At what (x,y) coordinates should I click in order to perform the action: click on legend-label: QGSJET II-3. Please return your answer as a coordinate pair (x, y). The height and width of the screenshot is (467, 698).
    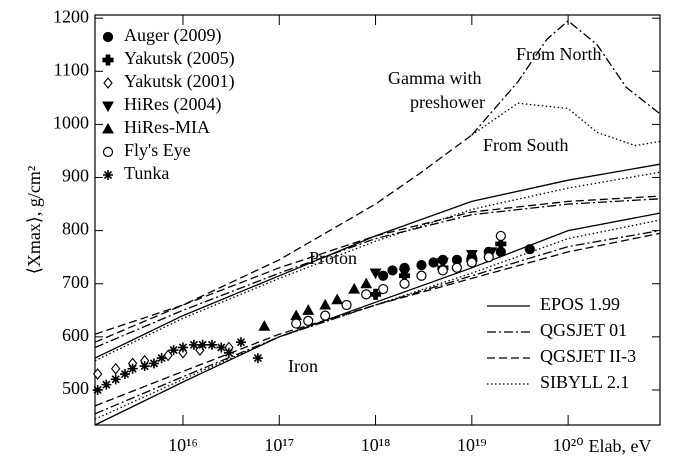
    Looking at the image, I should click on (588, 356).